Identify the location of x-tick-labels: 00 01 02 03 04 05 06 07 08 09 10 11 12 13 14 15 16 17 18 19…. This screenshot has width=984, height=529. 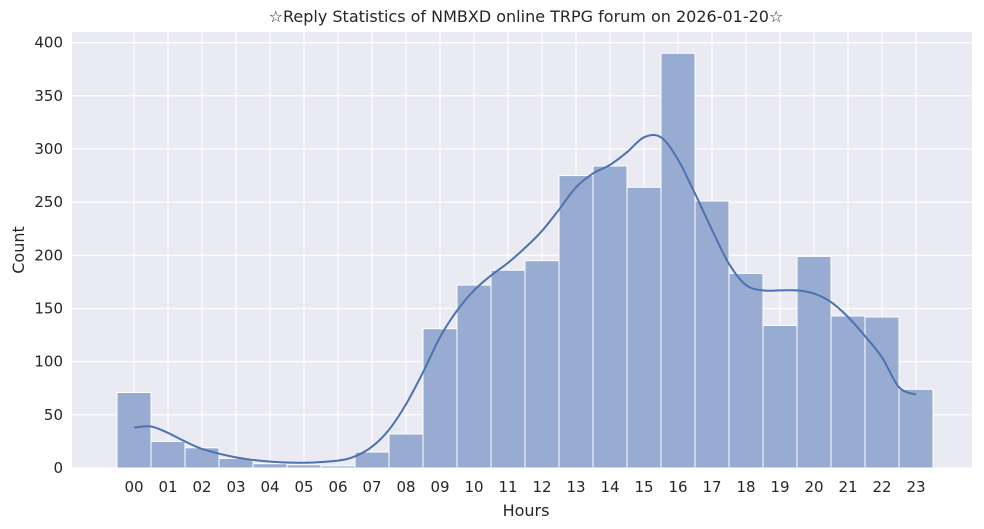
(524, 487).